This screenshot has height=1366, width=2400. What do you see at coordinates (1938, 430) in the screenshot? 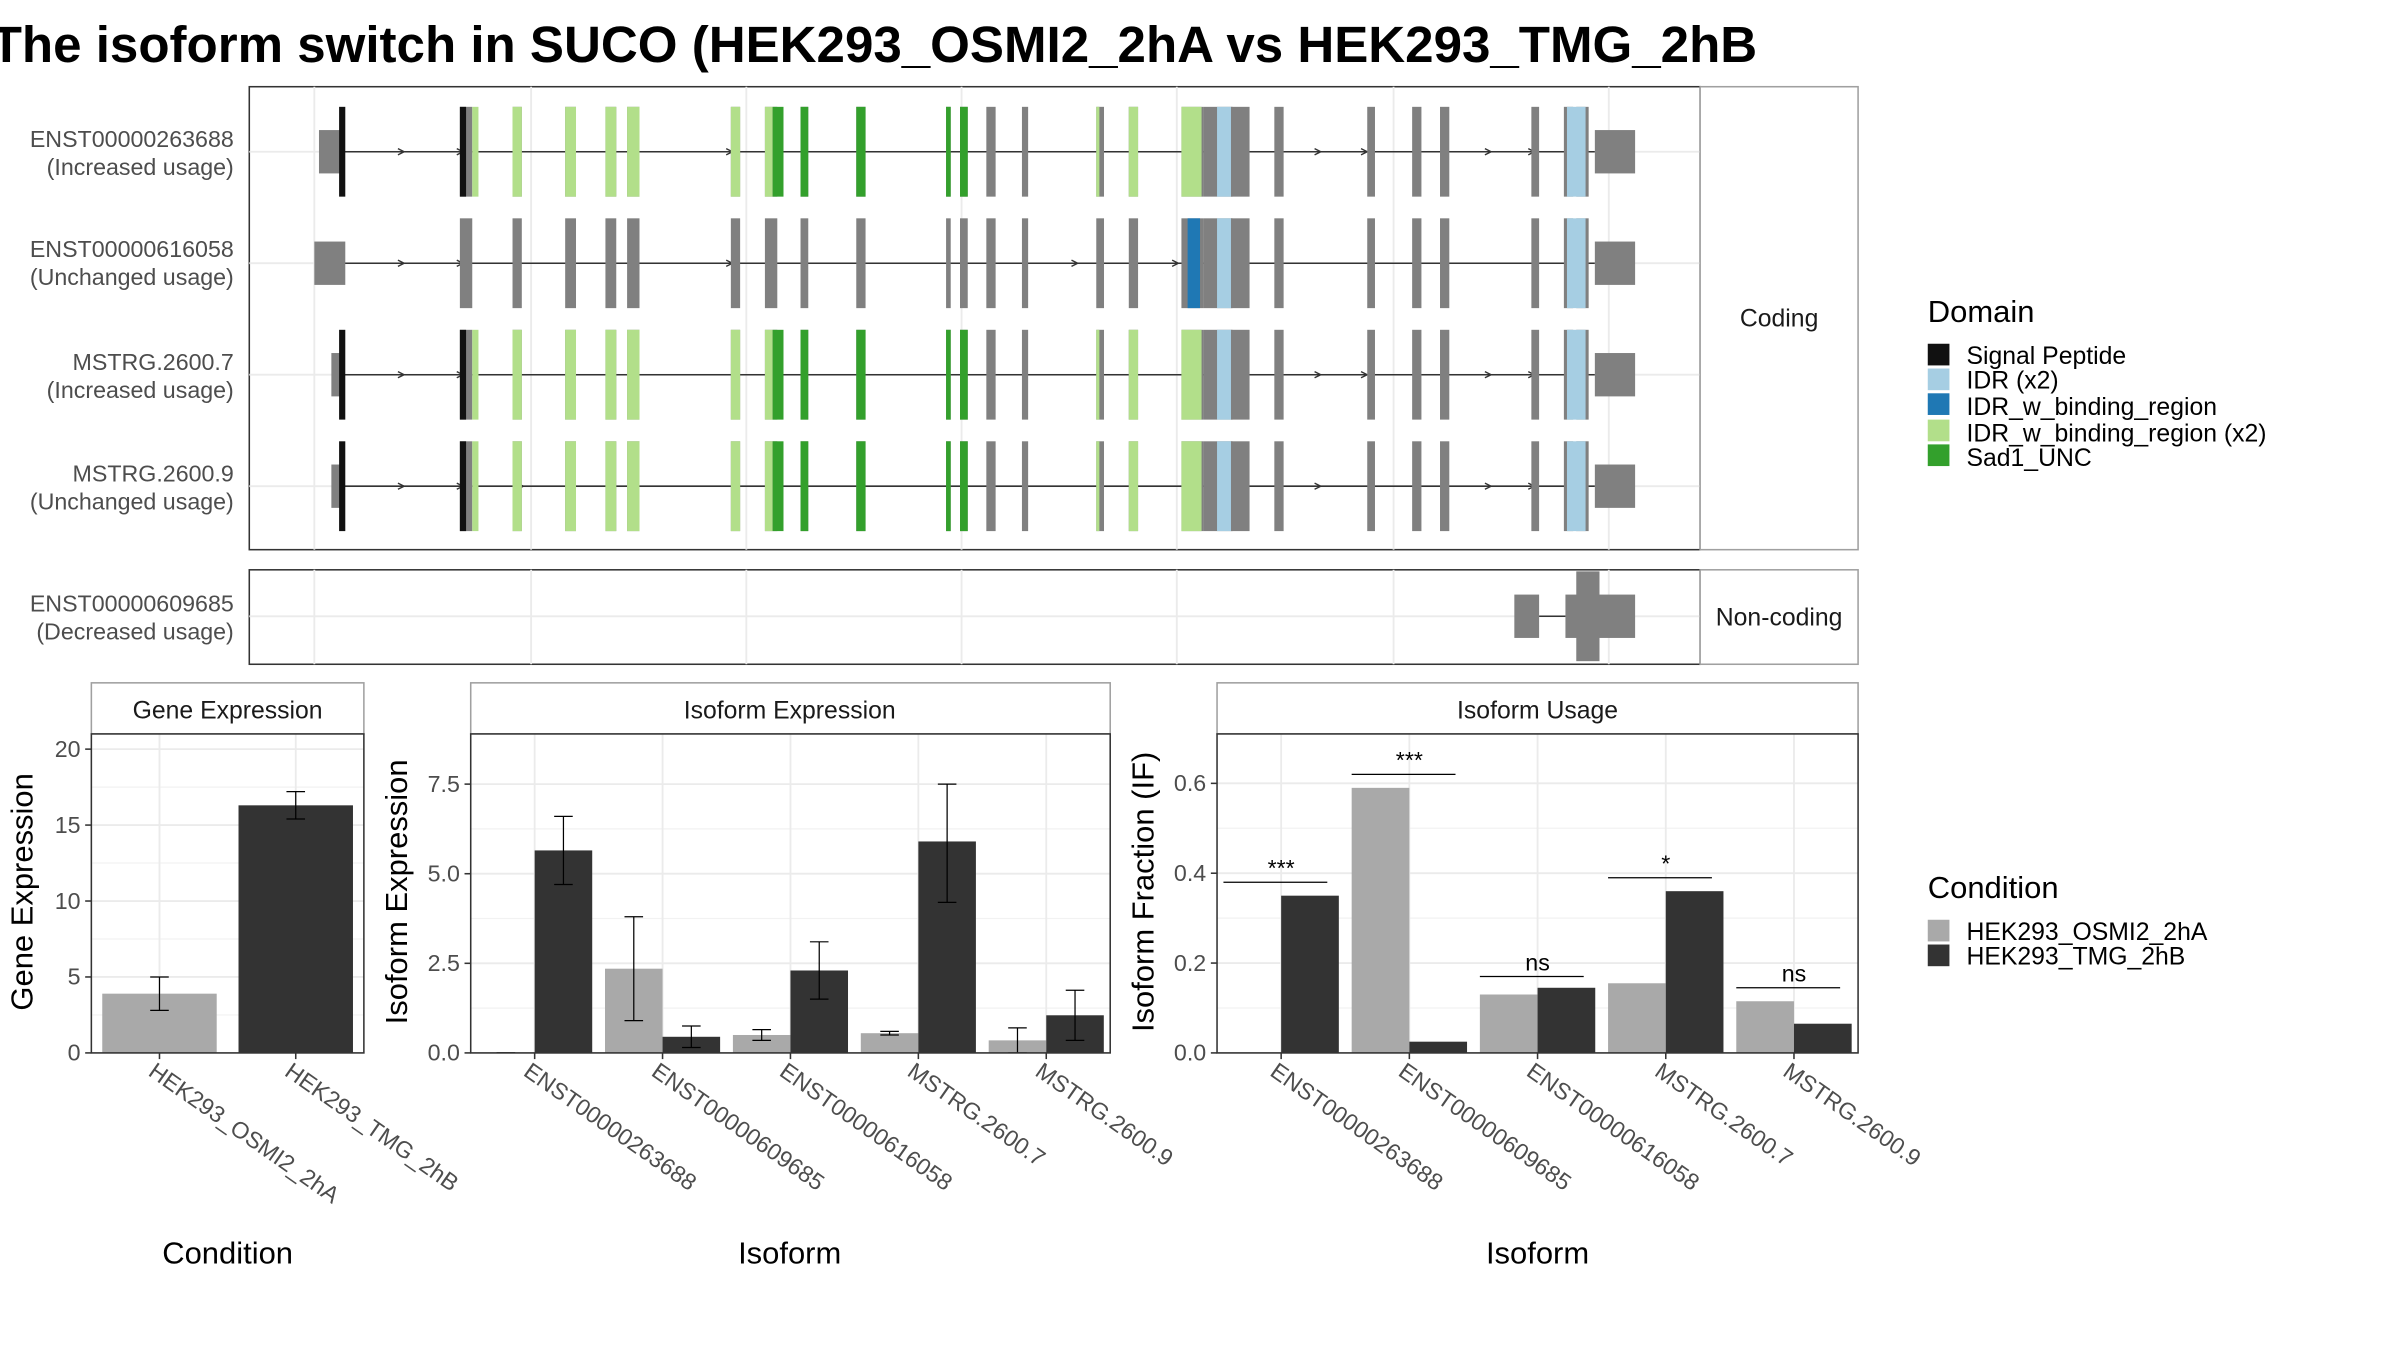
I see `legend-key-idr-binding-x2` at bounding box center [1938, 430].